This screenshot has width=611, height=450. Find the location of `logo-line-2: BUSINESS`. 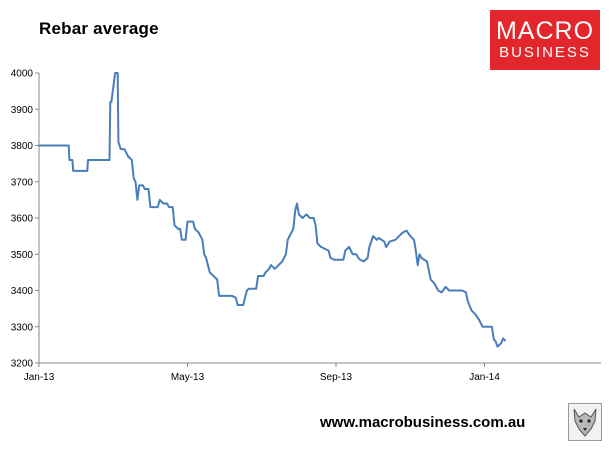

logo-line-2: BUSINESS is located at coordinates (545, 52).